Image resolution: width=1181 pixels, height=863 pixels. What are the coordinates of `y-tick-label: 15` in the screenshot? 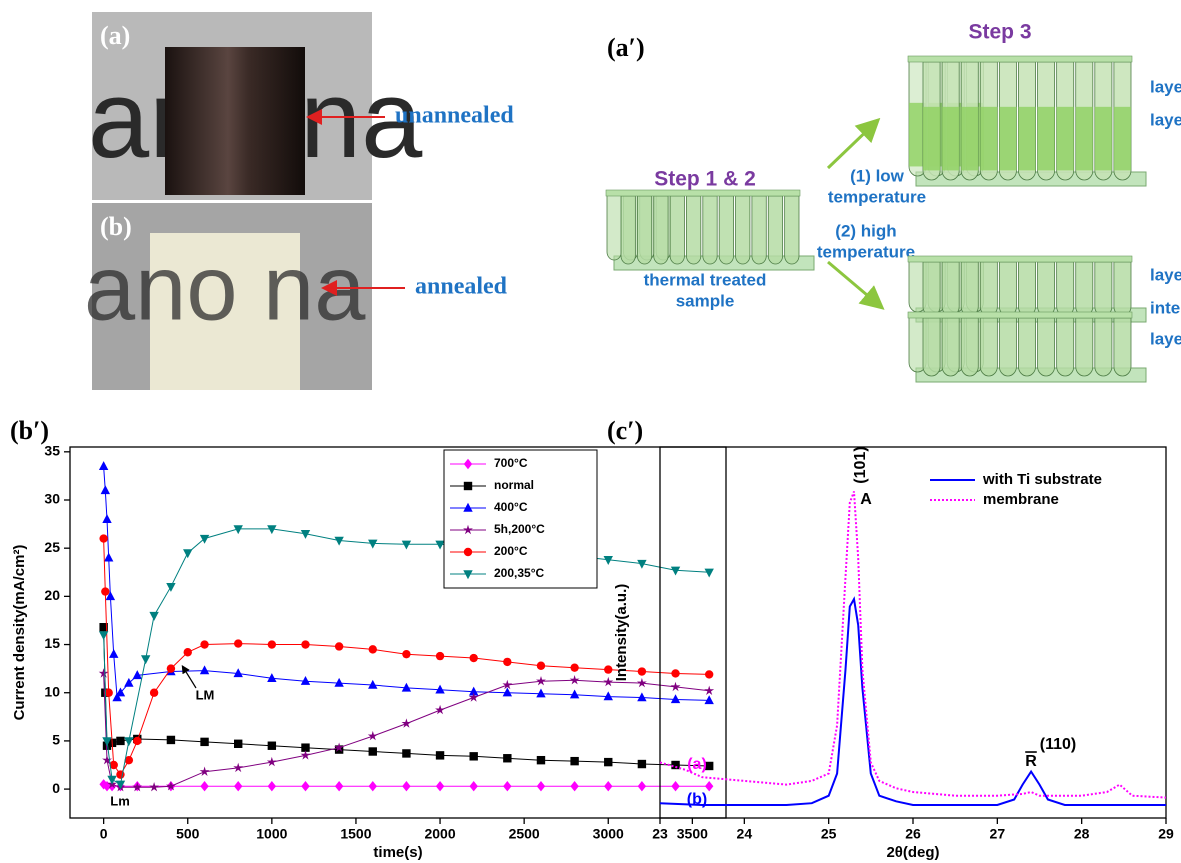 It's located at (52, 643).